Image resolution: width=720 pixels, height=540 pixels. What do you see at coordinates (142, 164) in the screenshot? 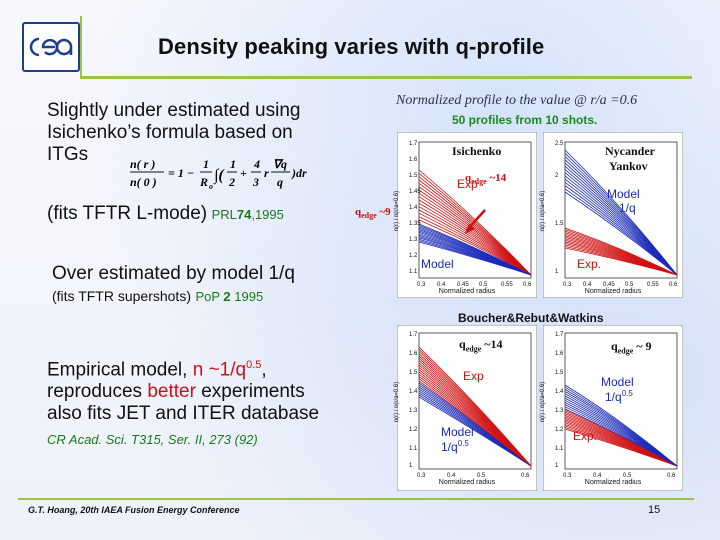
I see `svg-text: n( r )` at bounding box center [142, 164].